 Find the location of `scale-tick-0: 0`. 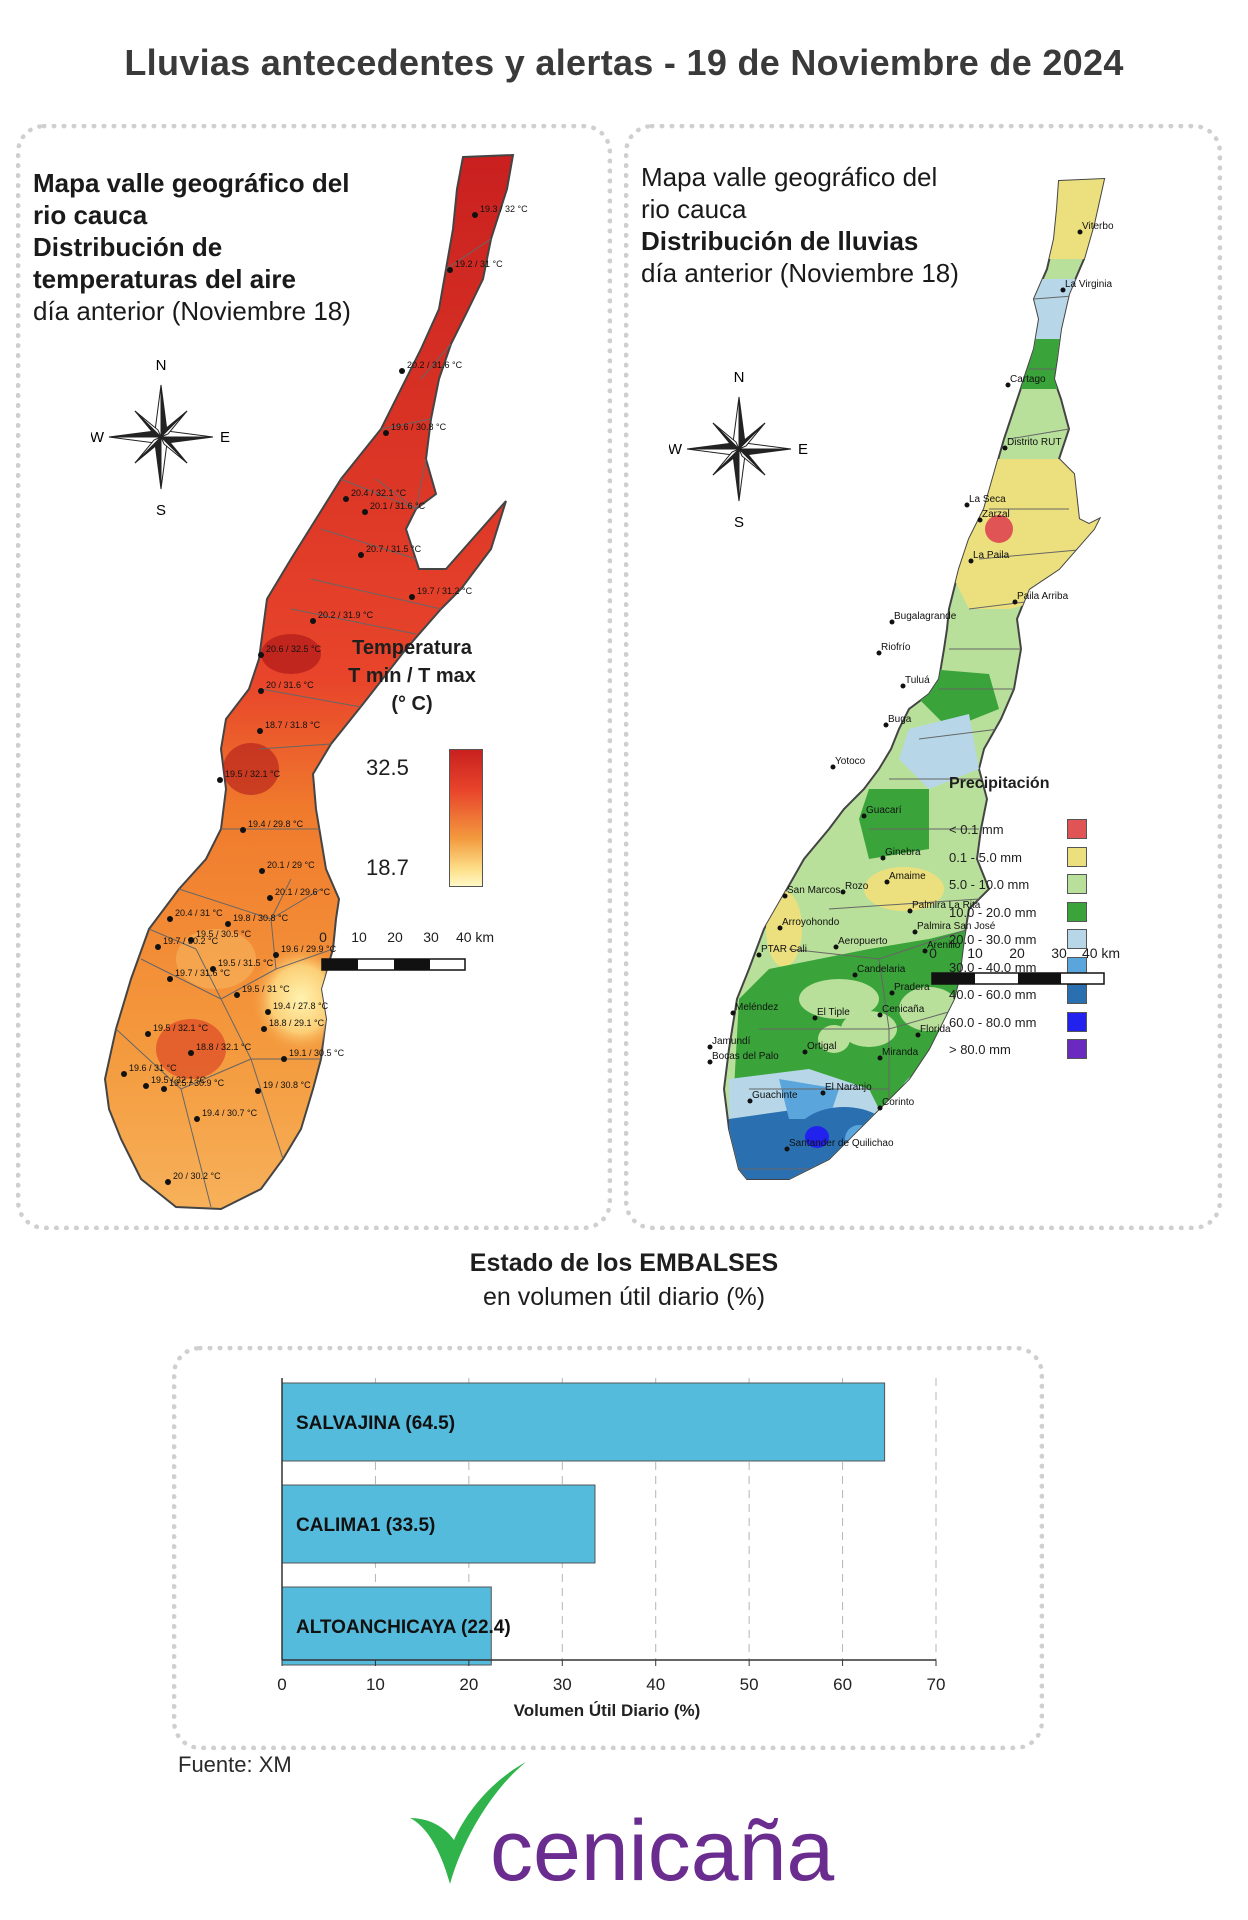

scale-tick-0: 0 is located at coordinates (323, 937).